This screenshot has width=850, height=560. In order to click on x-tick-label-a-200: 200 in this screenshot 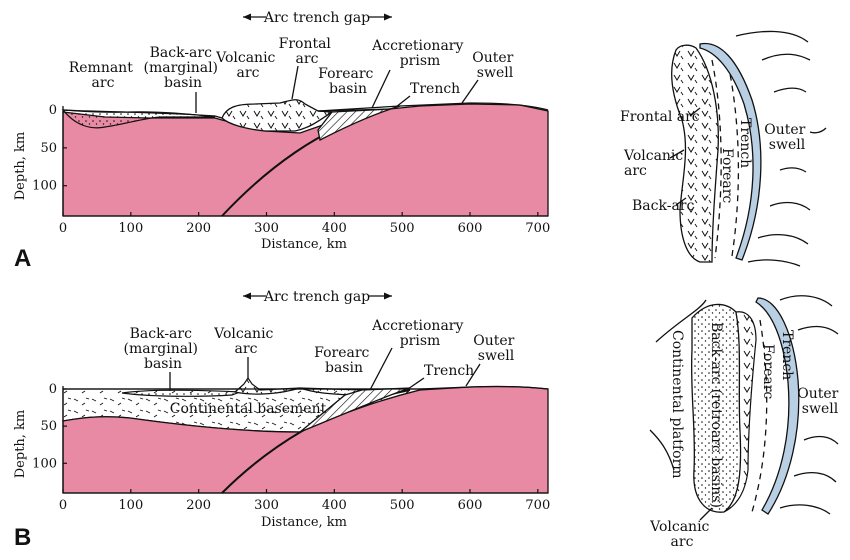, I will do `click(198, 228)`.